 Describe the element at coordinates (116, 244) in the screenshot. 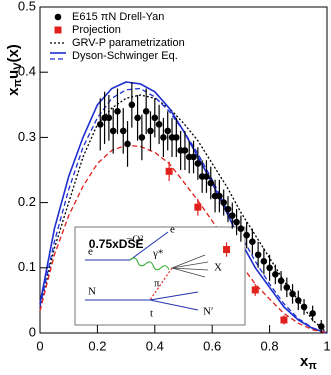

I see `curve-annotation: 0.75xDSE` at that location.